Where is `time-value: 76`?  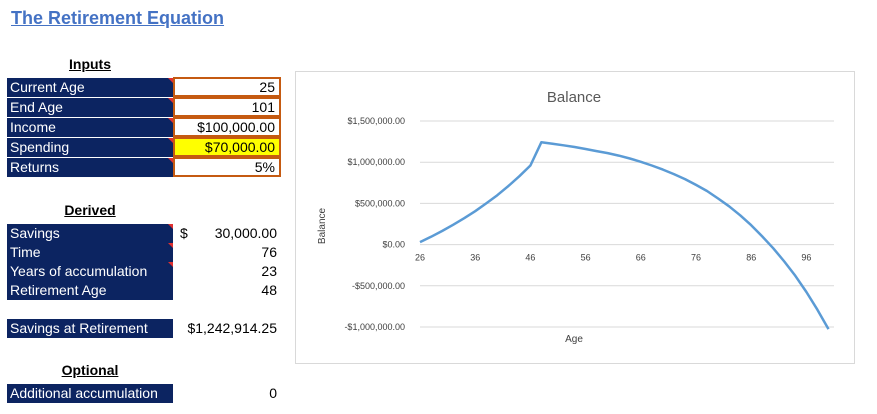 time-value: 76 is located at coordinates (269, 252).